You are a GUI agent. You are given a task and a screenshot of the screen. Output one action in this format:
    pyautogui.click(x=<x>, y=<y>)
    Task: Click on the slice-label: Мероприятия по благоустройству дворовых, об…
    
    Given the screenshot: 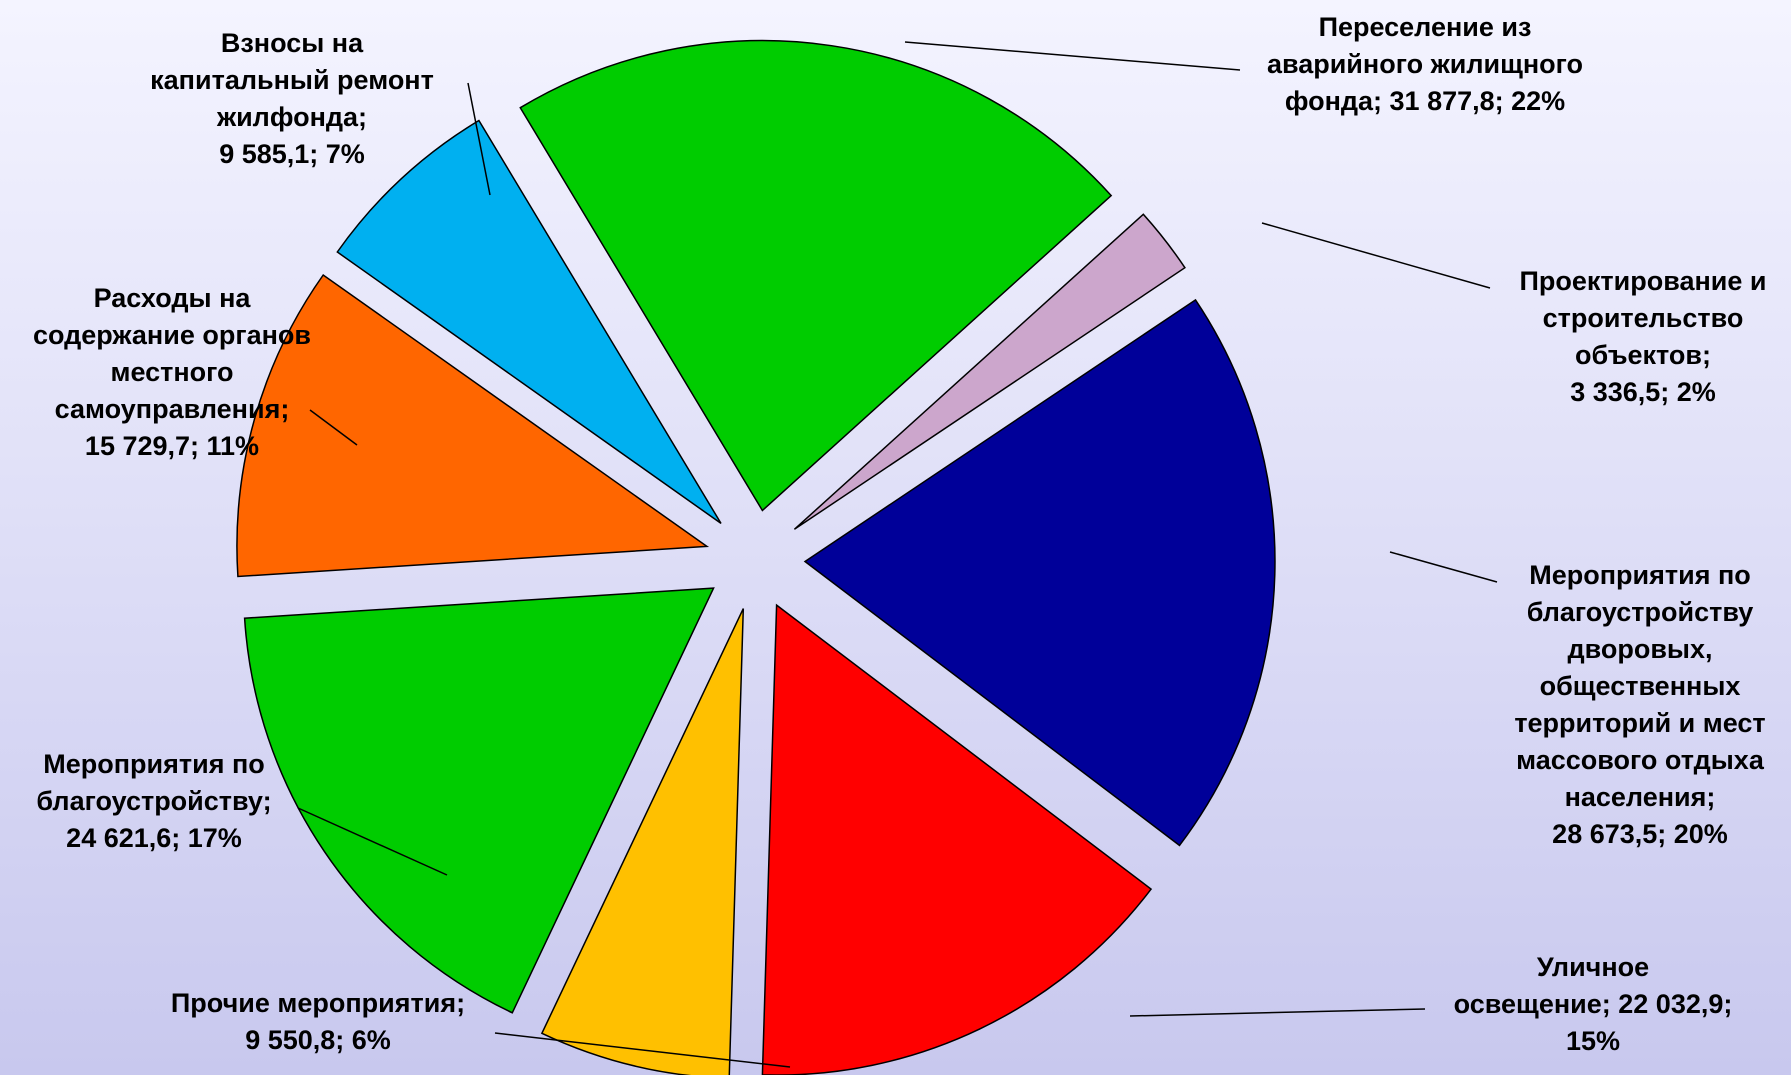 What is the action you would take?
    pyautogui.click(x=1639, y=704)
    